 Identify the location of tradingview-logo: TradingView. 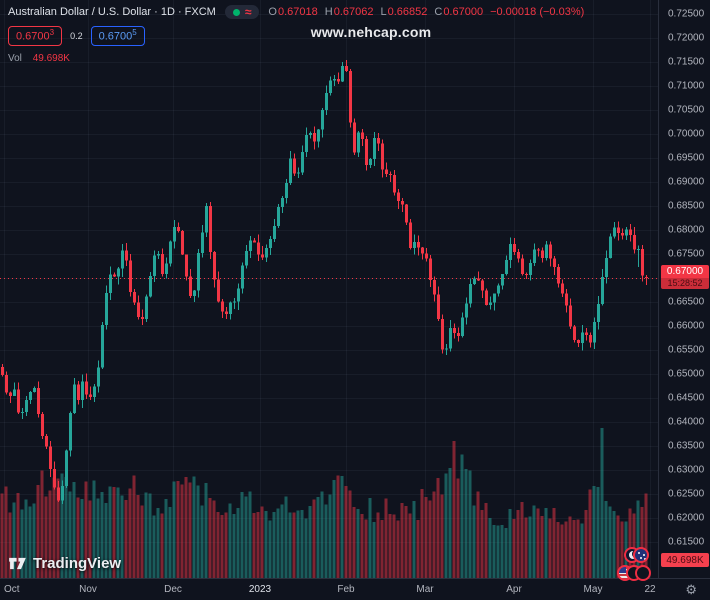
(64, 563).